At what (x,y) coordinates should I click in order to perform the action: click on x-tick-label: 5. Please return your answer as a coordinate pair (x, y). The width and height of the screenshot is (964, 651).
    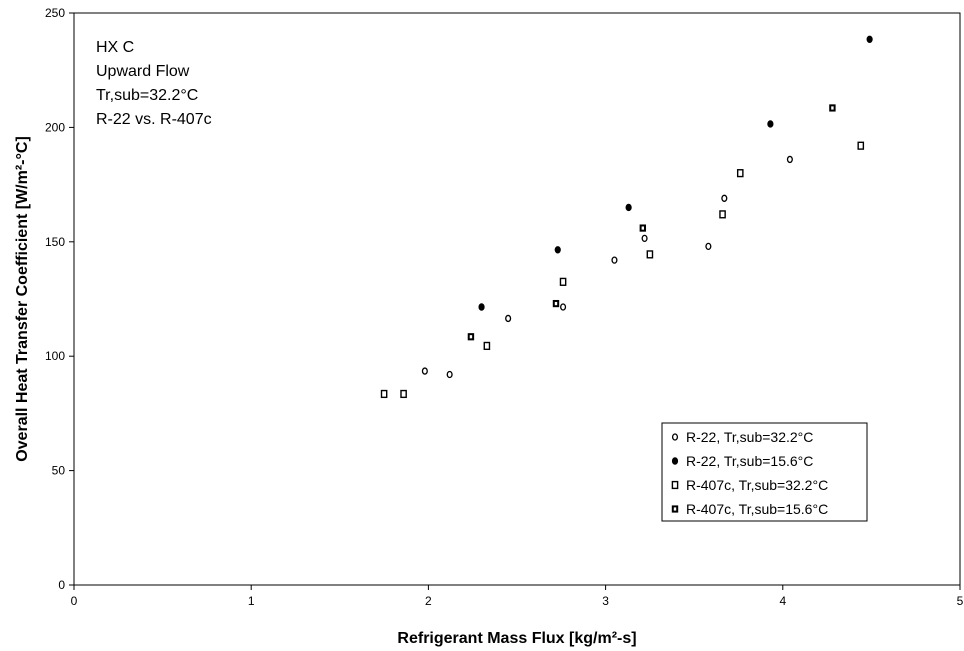
    Looking at the image, I should click on (960, 601).